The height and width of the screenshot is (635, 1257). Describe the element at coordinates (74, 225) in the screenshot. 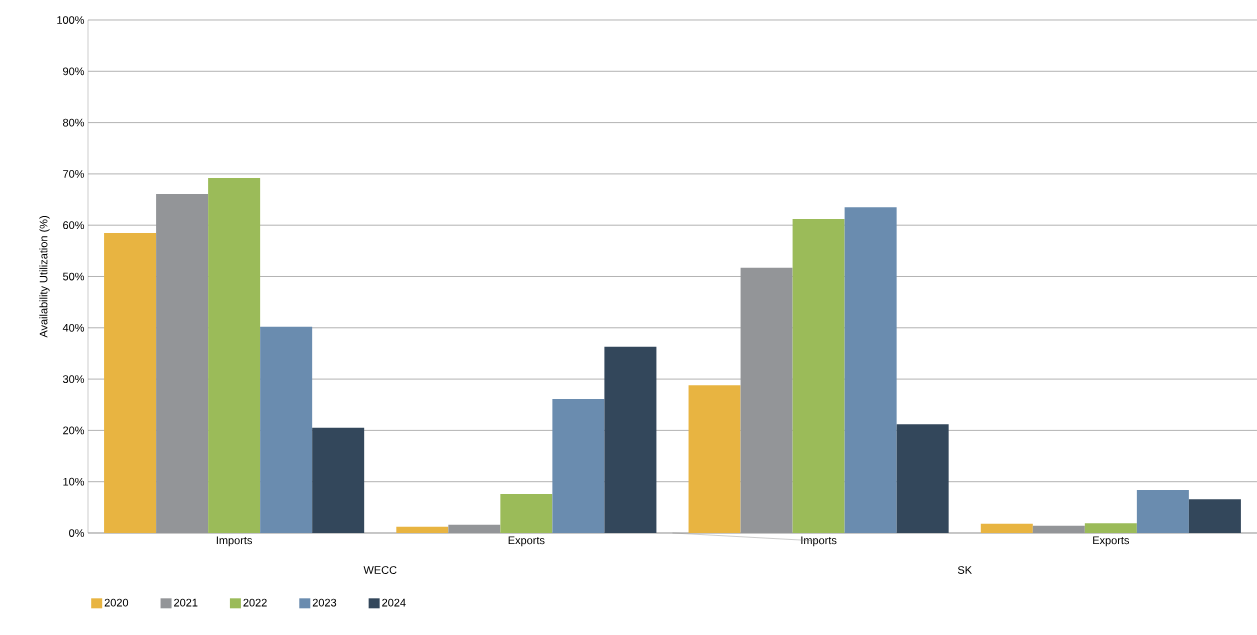

I see `y-tick-label: 60%` at that location.